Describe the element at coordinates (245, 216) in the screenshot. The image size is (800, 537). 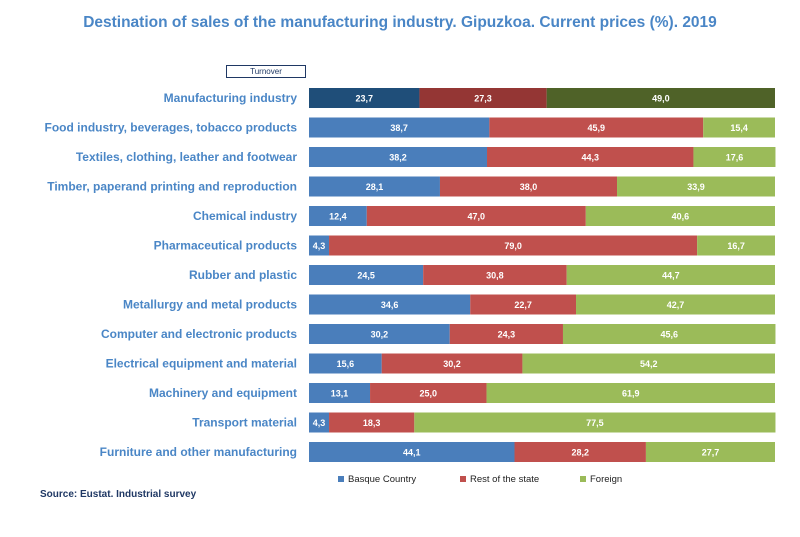
I see `category-label: Chemical industry` at that location.